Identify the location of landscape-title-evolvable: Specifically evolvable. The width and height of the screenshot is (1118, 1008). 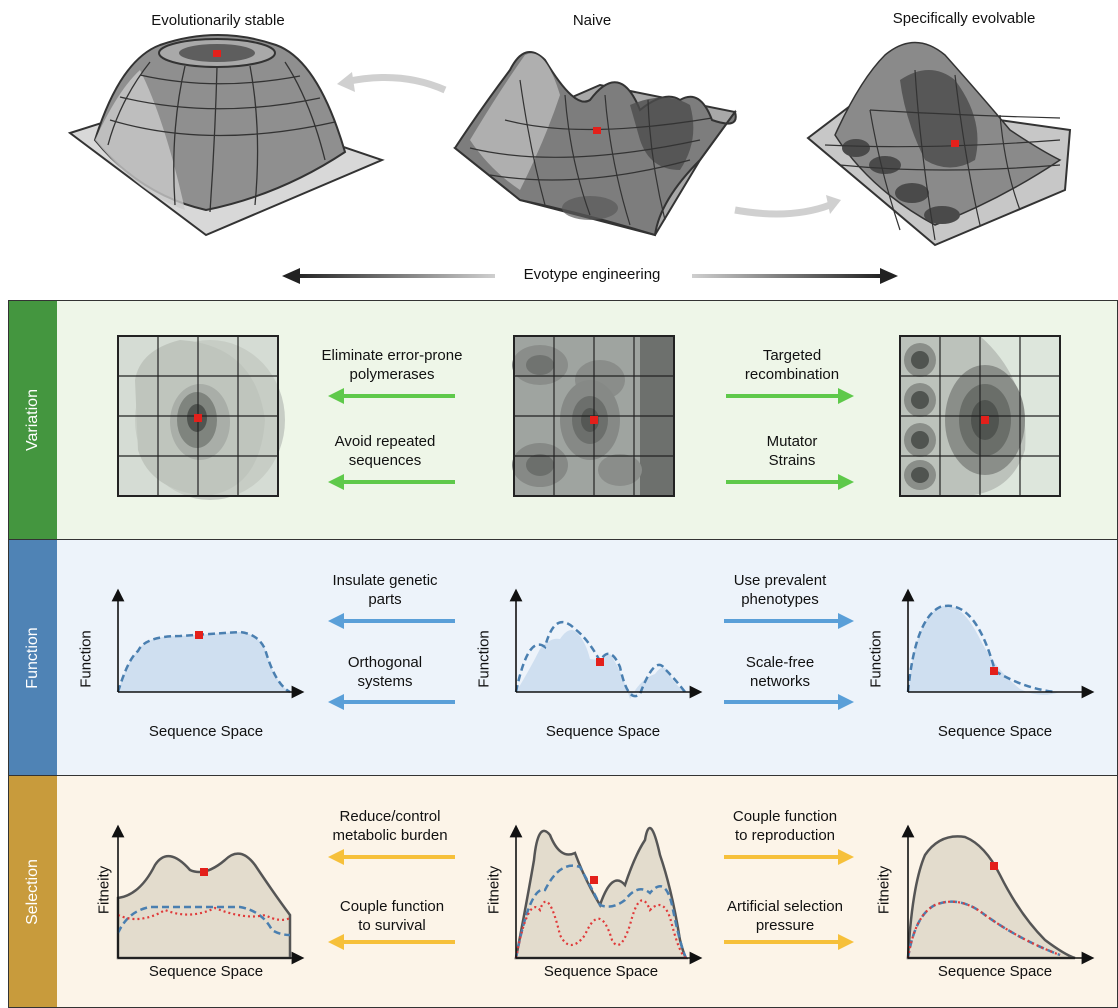
(964, 18).